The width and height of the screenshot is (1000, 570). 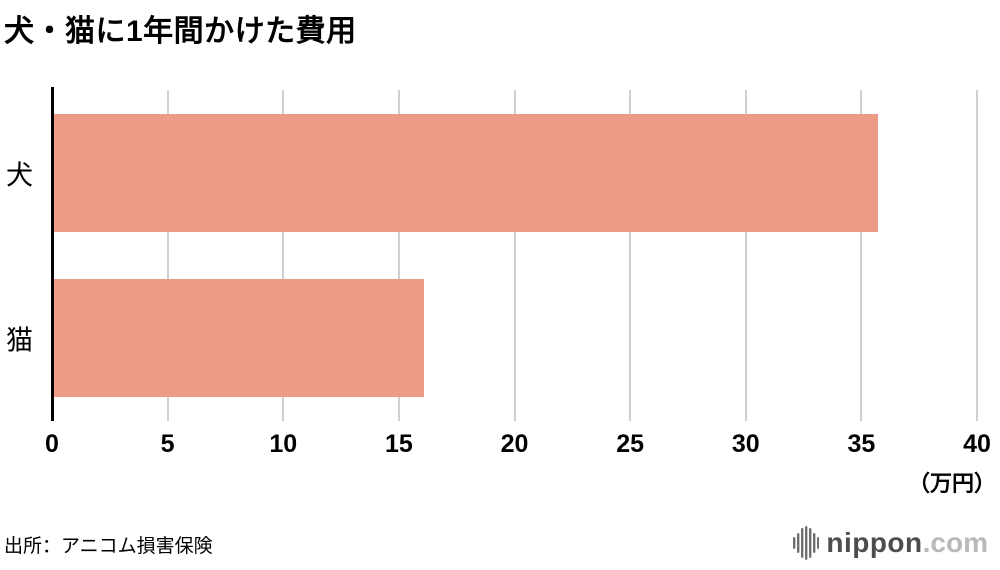 I want to click on chart-title: 犬・猫に1年間かけた費用, so click(x=180, y=31).